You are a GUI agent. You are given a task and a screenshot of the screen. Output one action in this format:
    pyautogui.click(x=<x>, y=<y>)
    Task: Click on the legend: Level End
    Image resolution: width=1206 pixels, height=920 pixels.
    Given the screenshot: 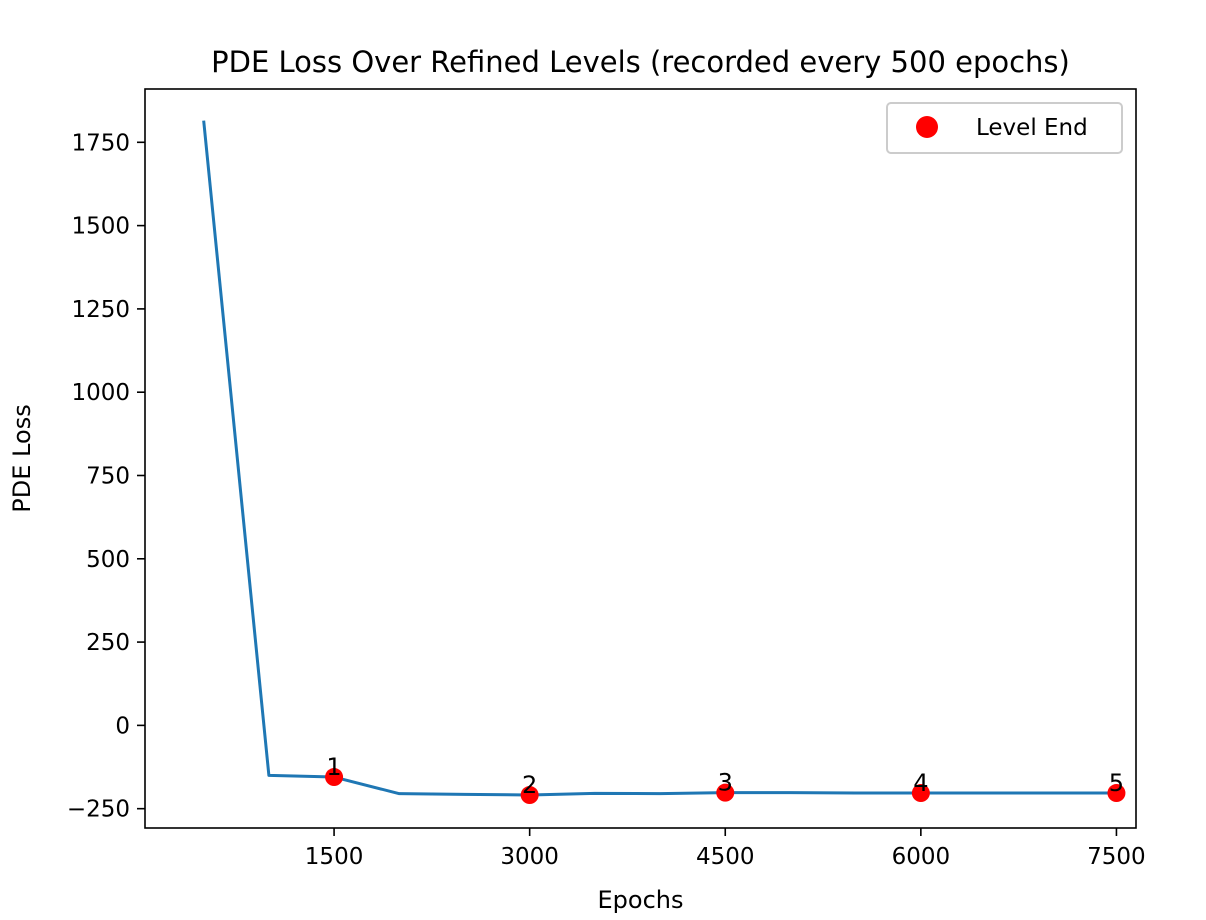 What is the action you would take?
    pyautogui.click(x=1004, y=128)
    